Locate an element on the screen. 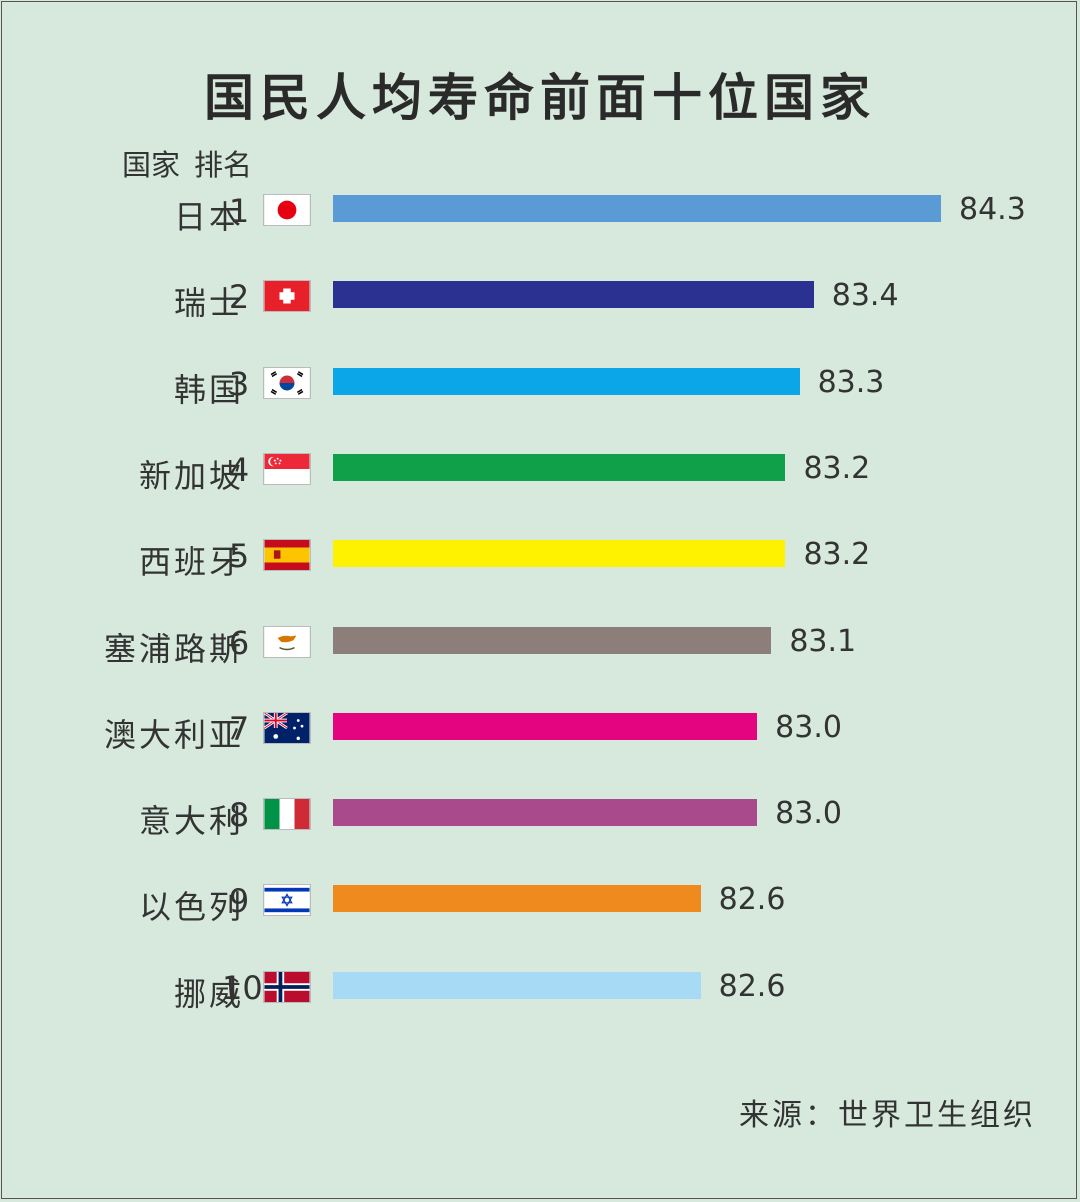 This screenshot has width=1080, height=1202. chart-row: 西班牙 5 83.2 is located at coordinates (540, 562).